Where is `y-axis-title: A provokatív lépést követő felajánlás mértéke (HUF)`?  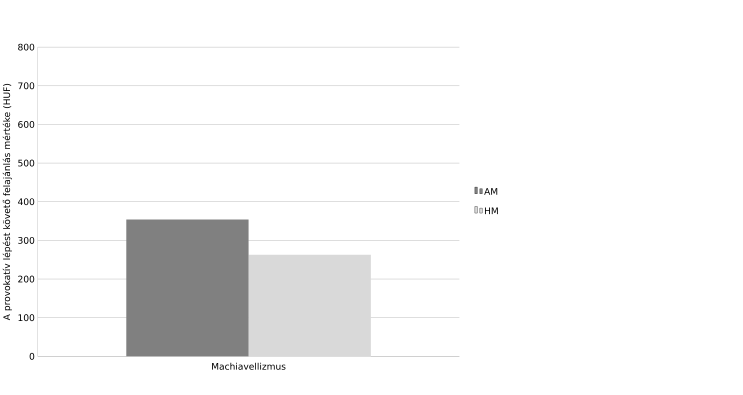 y-axis-title: A provokatív lépést követő felajánlás mértéke (HUF) is located at coordinates (7, 202).